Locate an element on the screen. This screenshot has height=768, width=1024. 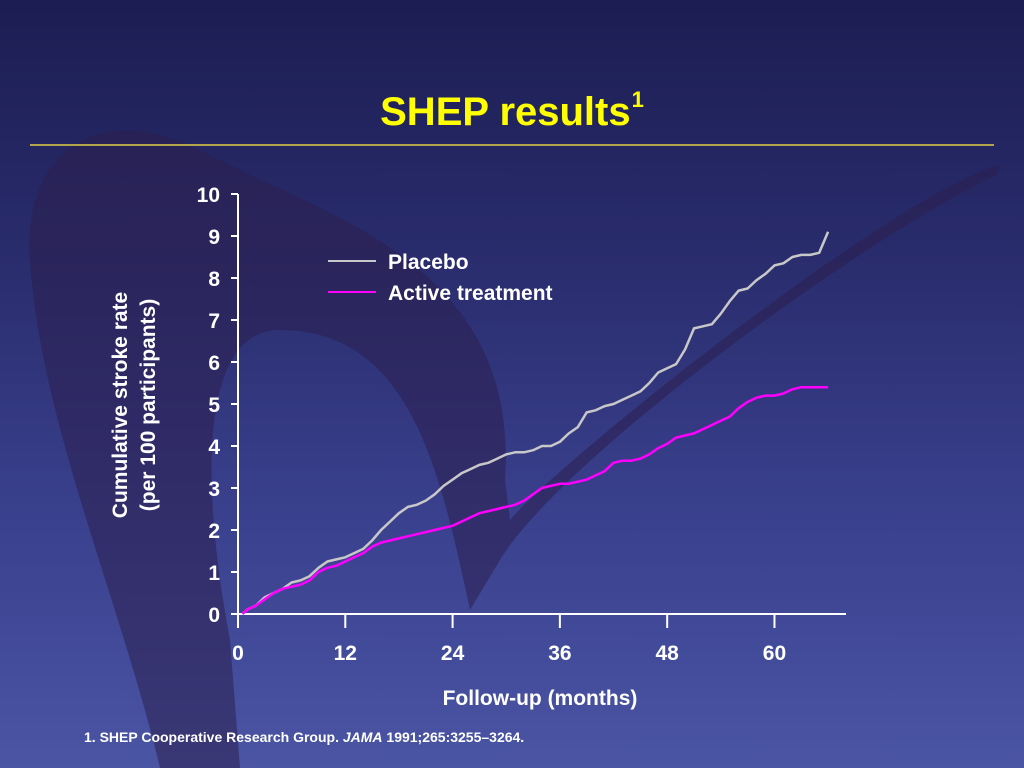
chart-legend: Placebo Active treatment is located at coordinates (440, 278).